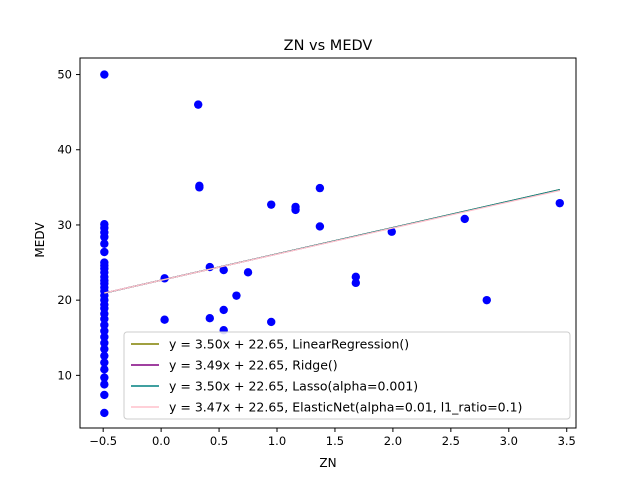  I want to click on y-tick-label: 20, so click(64, 300).